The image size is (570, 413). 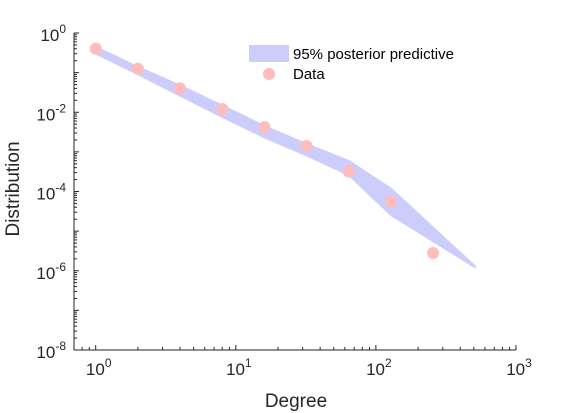 I want to click on y-tick-label: 10⁻², so click(x=51, y=112).